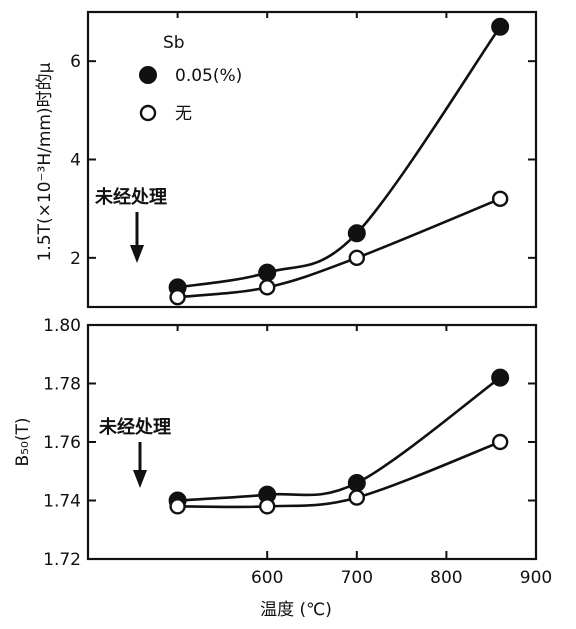 This screenshot has height=629, width=576. What do you see at coordinates (62, 385) in the screenshot?
I see `bottom-y-tick-label: 1.78` at bounding box center [62, 385].